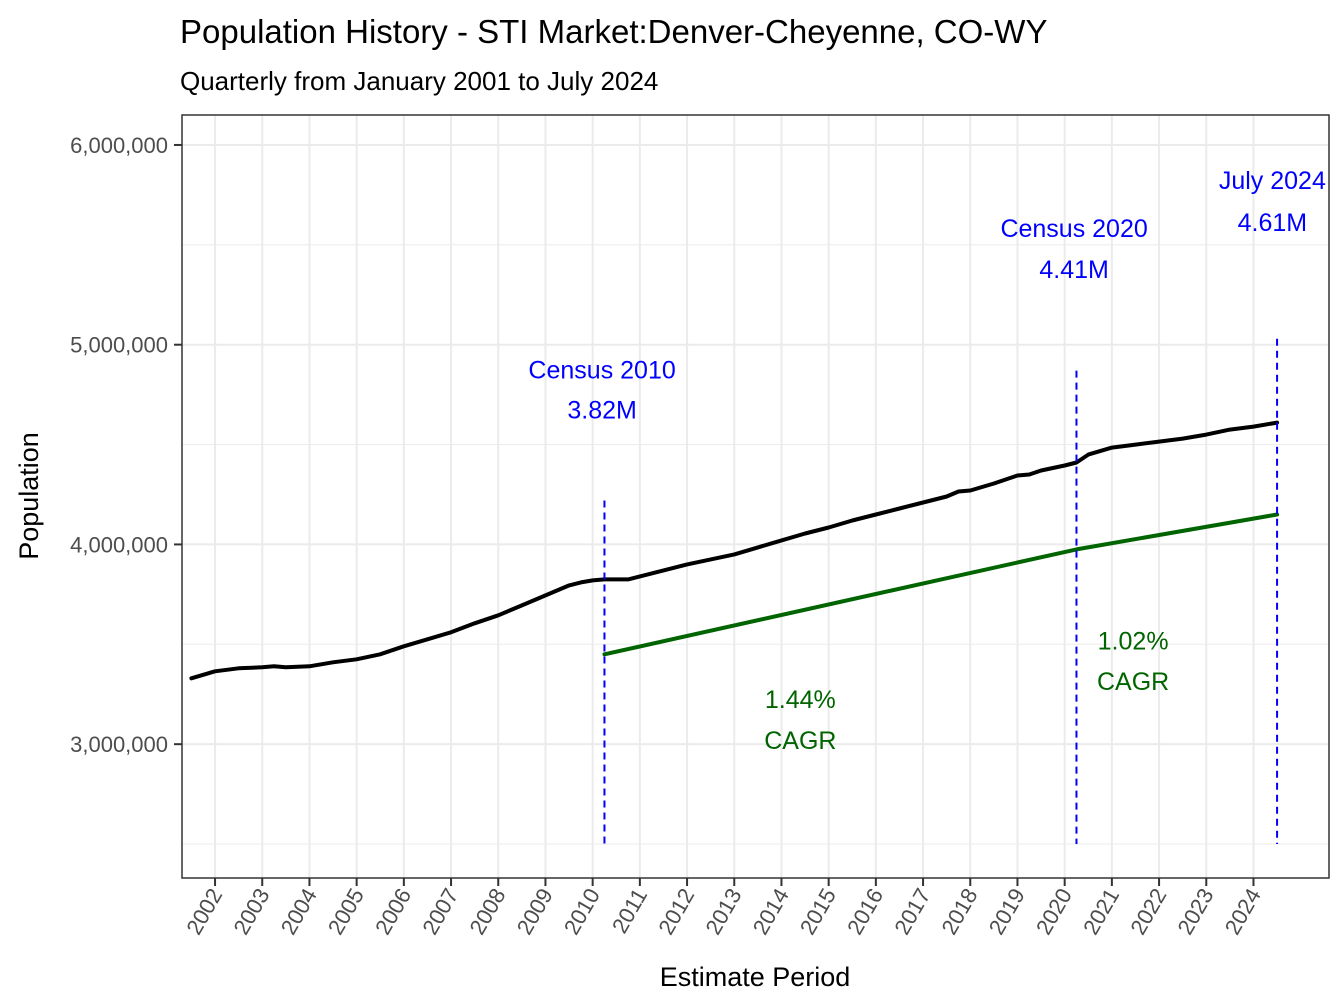  What do you see at coordinates (1243, 911) in the screenshot?
I see `x-tick-label: 2024` at bounding box center [1243, 911].